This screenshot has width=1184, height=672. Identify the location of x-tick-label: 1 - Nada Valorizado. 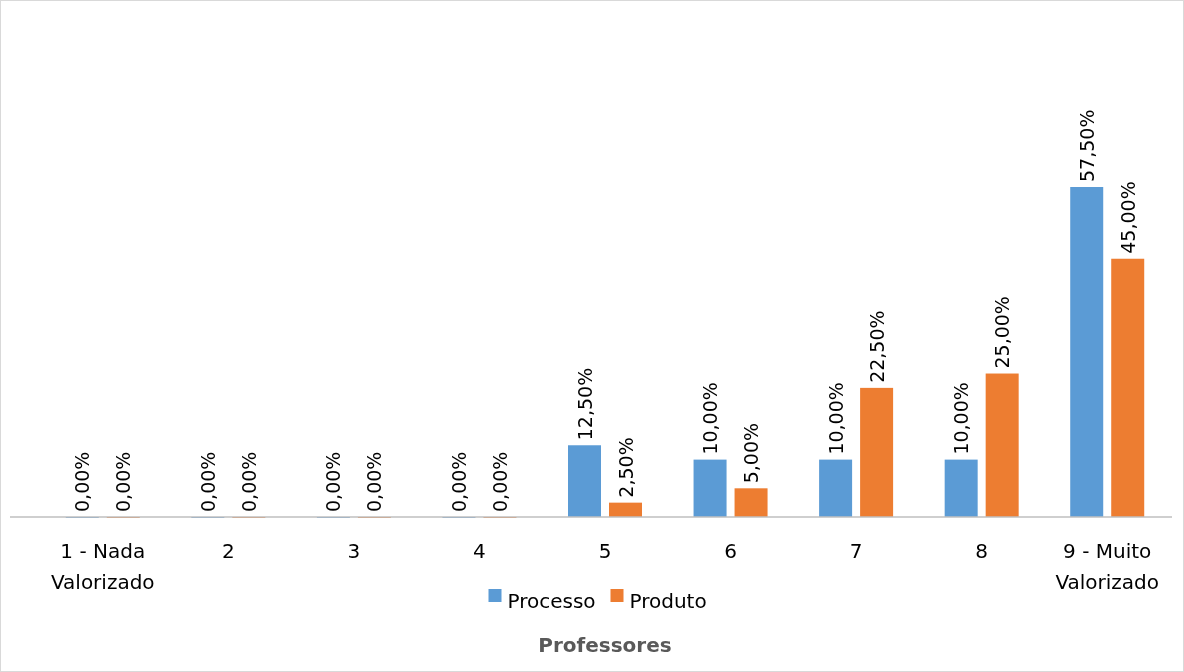
(102, 566).